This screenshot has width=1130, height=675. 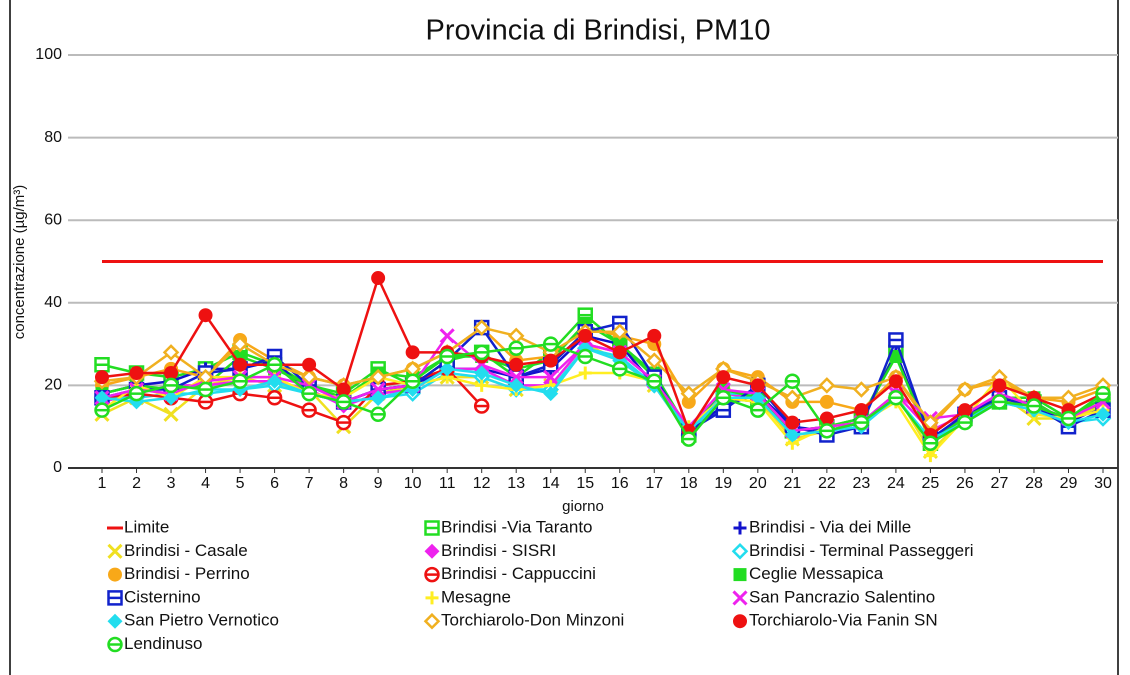 I want to click on legend-label: Torchiarolo-Don Minzoni, so click(x=532, y=620).